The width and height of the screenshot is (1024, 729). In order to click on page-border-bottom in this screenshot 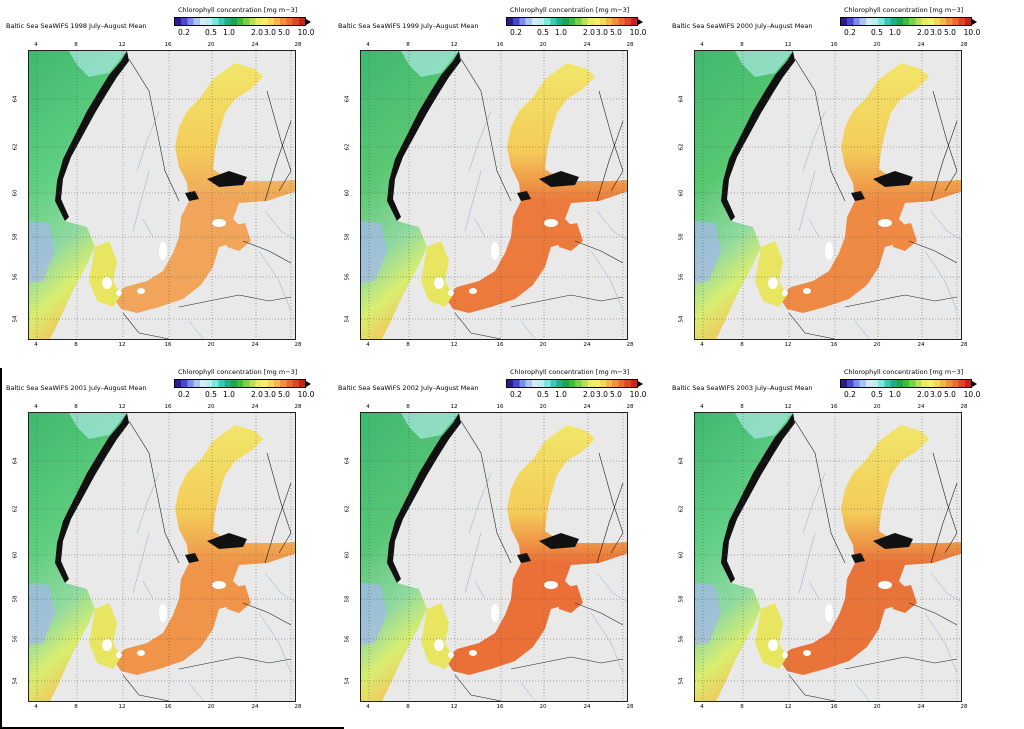, I will do `click(172, 728)`.